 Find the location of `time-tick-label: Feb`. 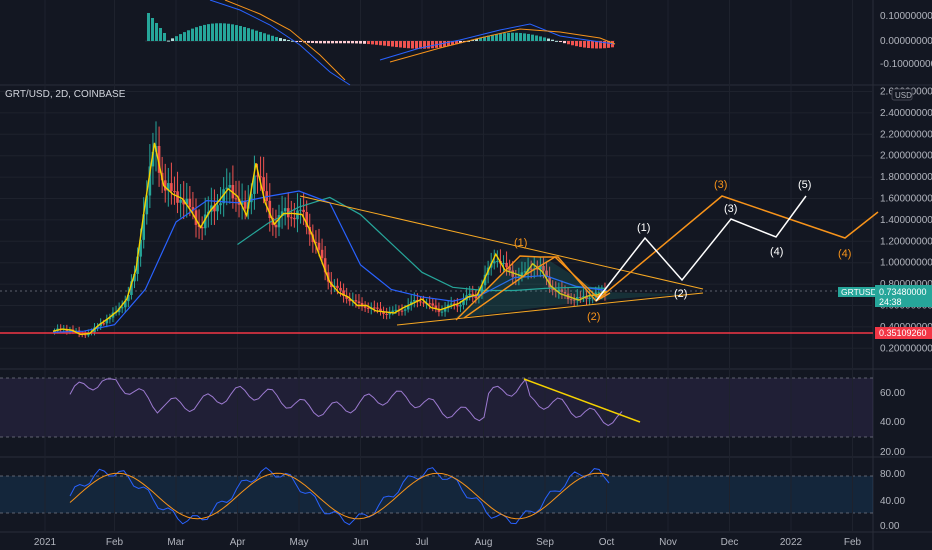

time-tick-label: Feb is located at coordinates (115, 542).